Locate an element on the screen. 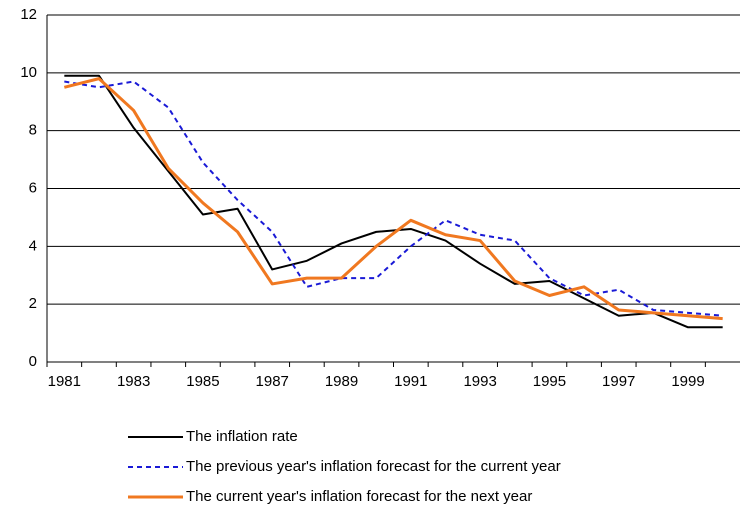  y-tick-label: 10 is located at coordinates (28, 72).